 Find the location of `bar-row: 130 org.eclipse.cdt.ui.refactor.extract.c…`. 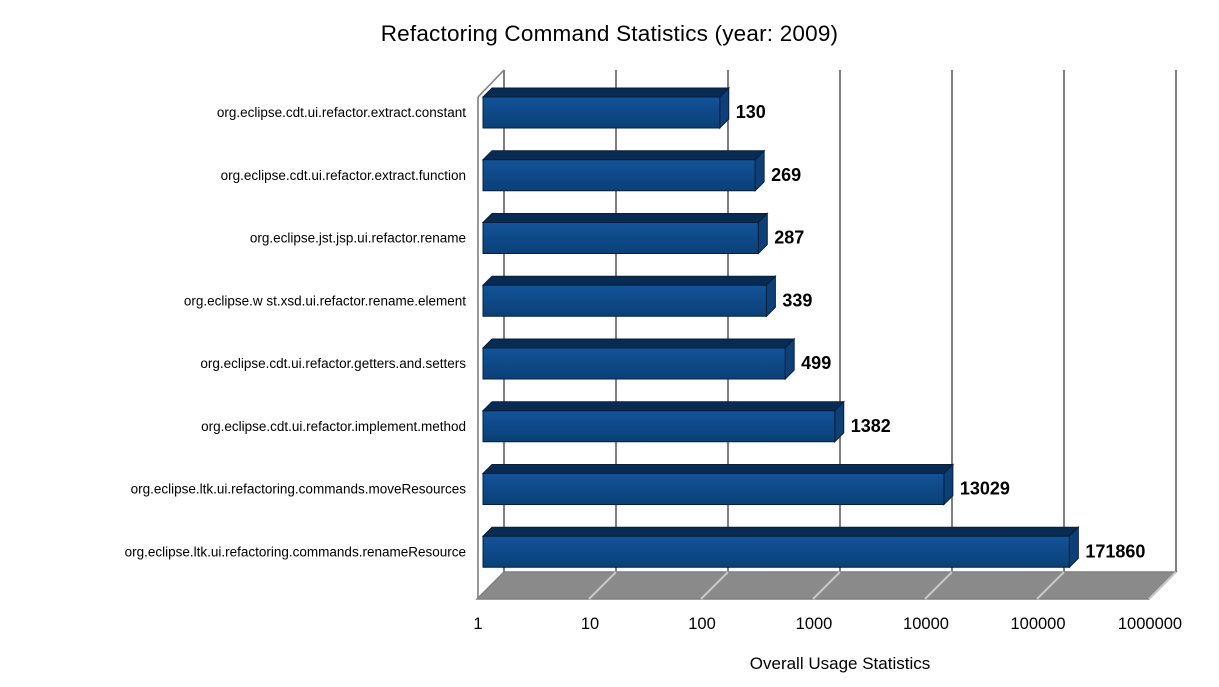

bar-row: 130 org.eclipse.cdt.ui.refactor.extract.c… is located at coordinates (491, 108).